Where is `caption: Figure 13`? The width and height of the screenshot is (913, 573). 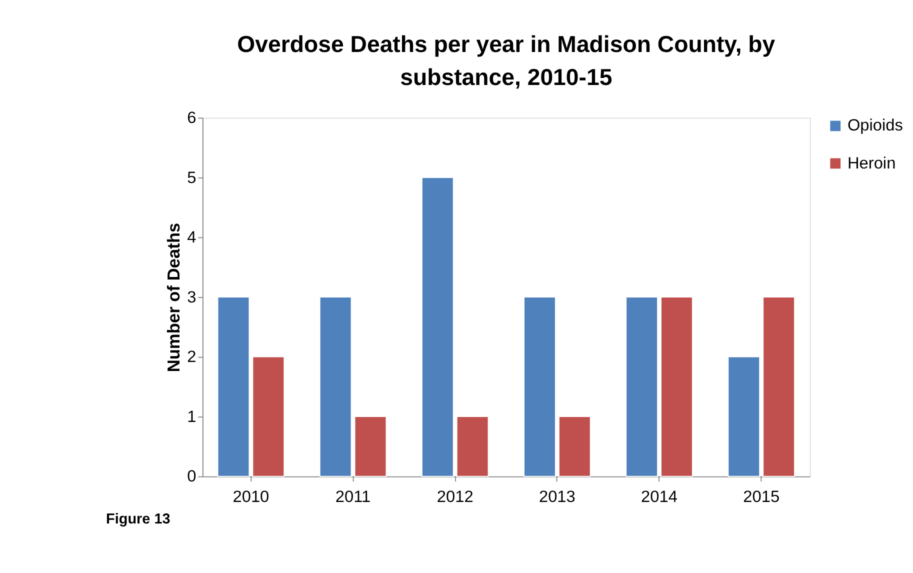 caption: Figure 13 is located at coordinates (138, 520).